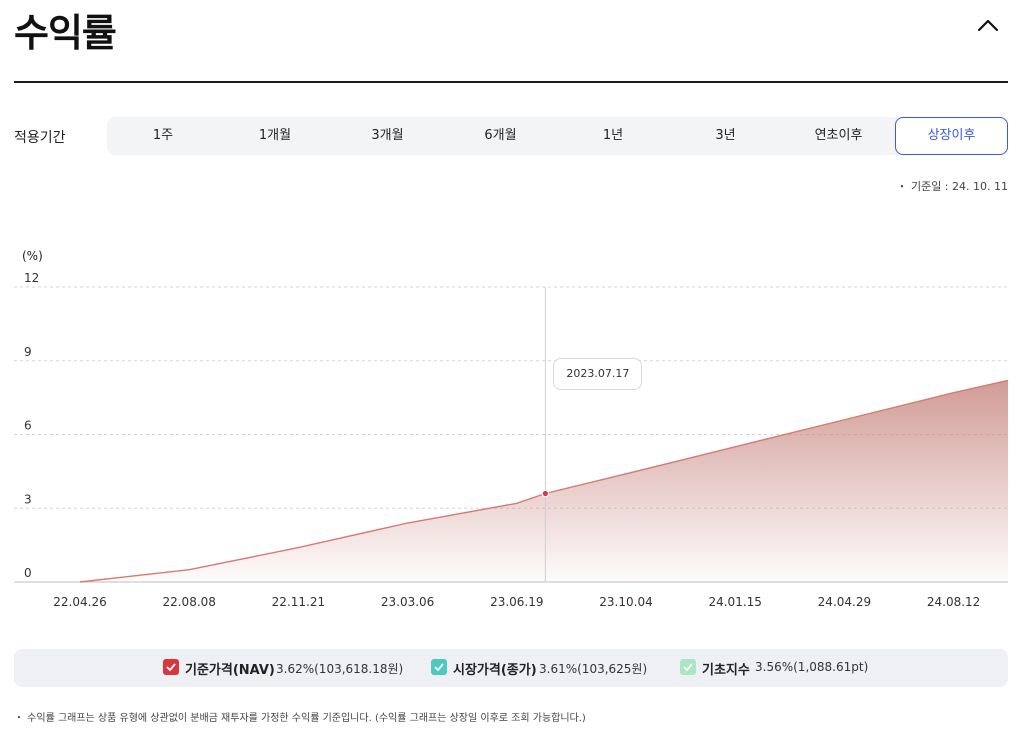 Image resolution: width=1024 pixels, height=734 pixels. What do you see at coordinates (495, 670) in the screenshot?
I see `legend-name-market: 시장가격(종가)` at bounding box center [495, 670].